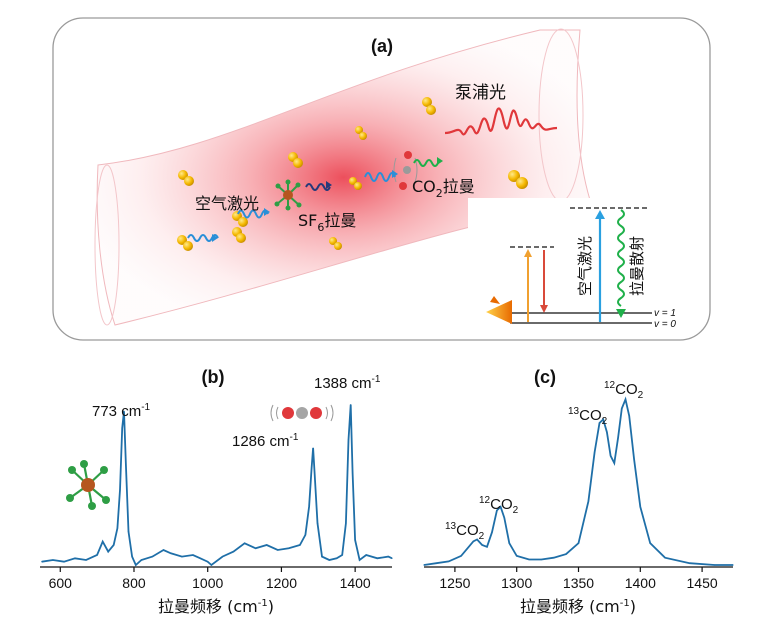 The image size is (760, 638). Describe the element at coordinates (570, 606) in the screenshot. I see `panel-c-xlabel-text: 拉曼频移 (cm` at that location.